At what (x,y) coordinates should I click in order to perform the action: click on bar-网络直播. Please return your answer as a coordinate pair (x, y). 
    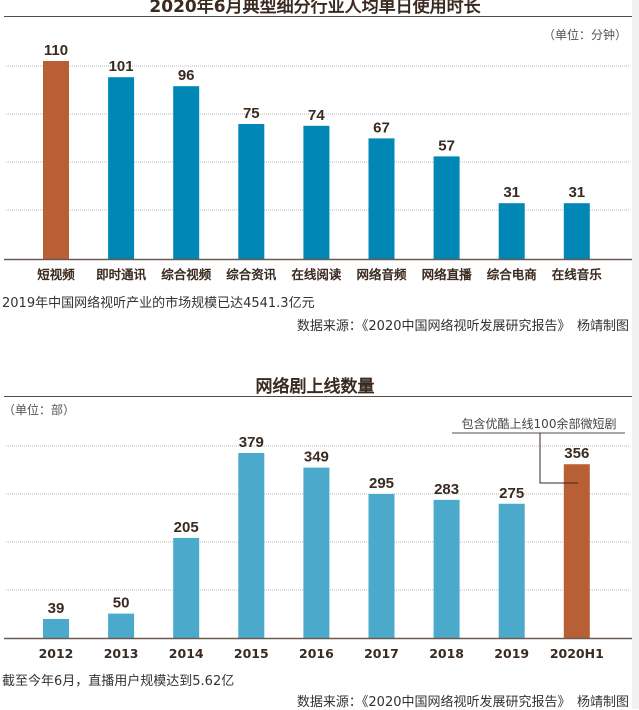
    Looking at the image, I should click on (446, 207).